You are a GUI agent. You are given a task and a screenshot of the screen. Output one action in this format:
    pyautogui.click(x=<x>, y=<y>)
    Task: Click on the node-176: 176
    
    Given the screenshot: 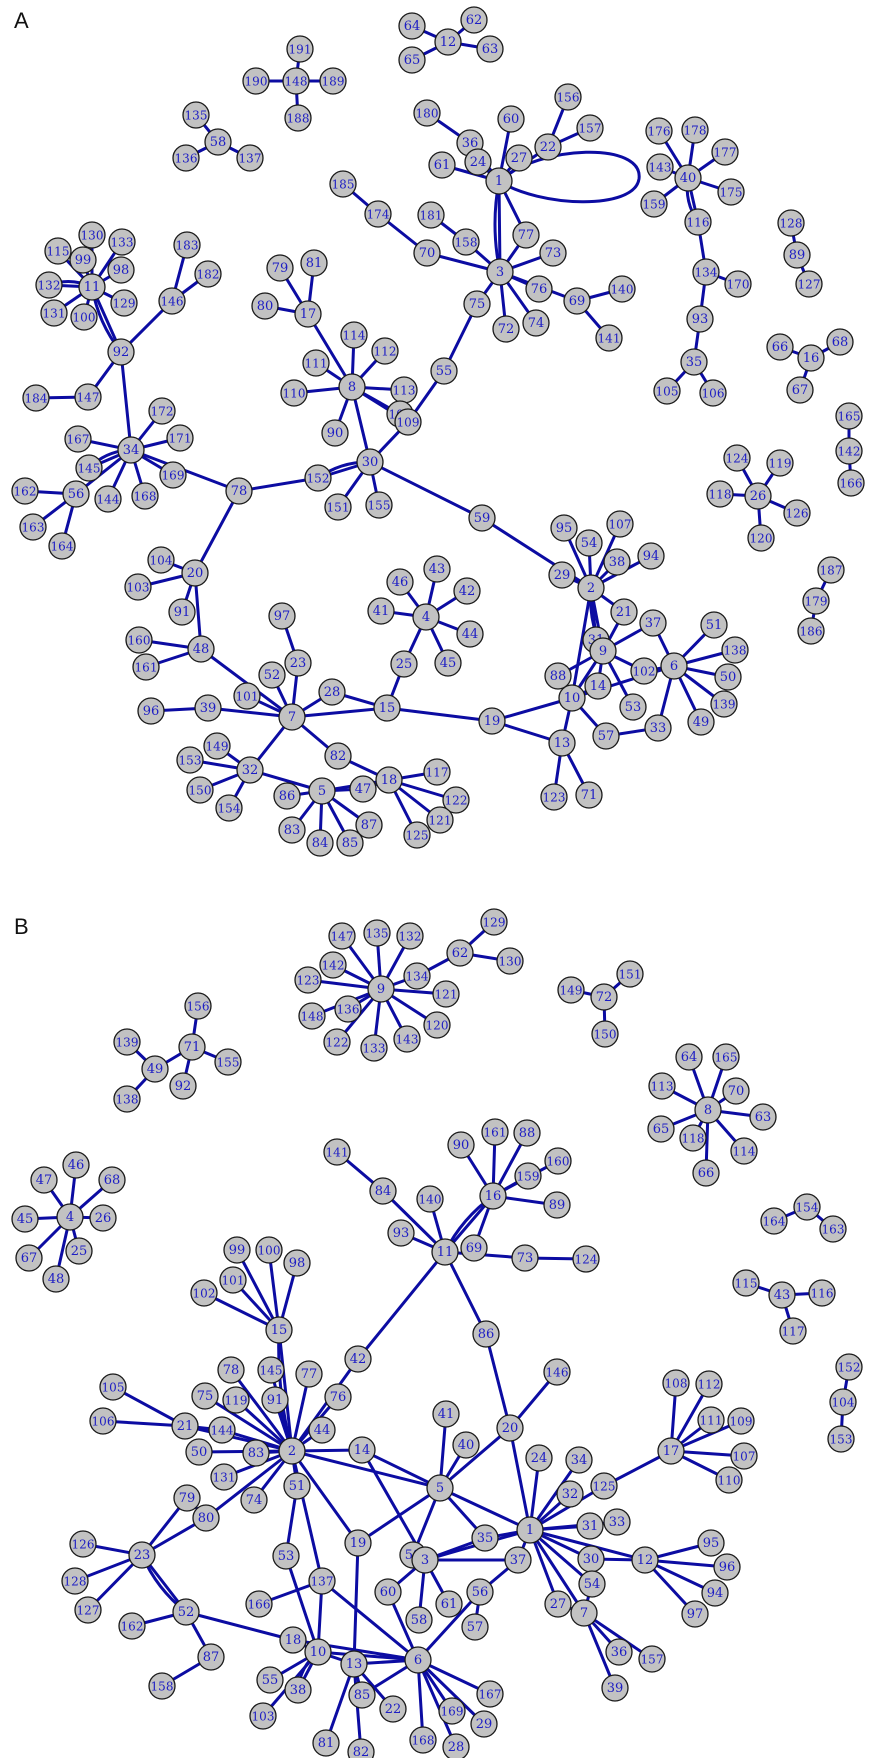 What is the action you would take?
    pyautogui.click(x=659, y=131)
    